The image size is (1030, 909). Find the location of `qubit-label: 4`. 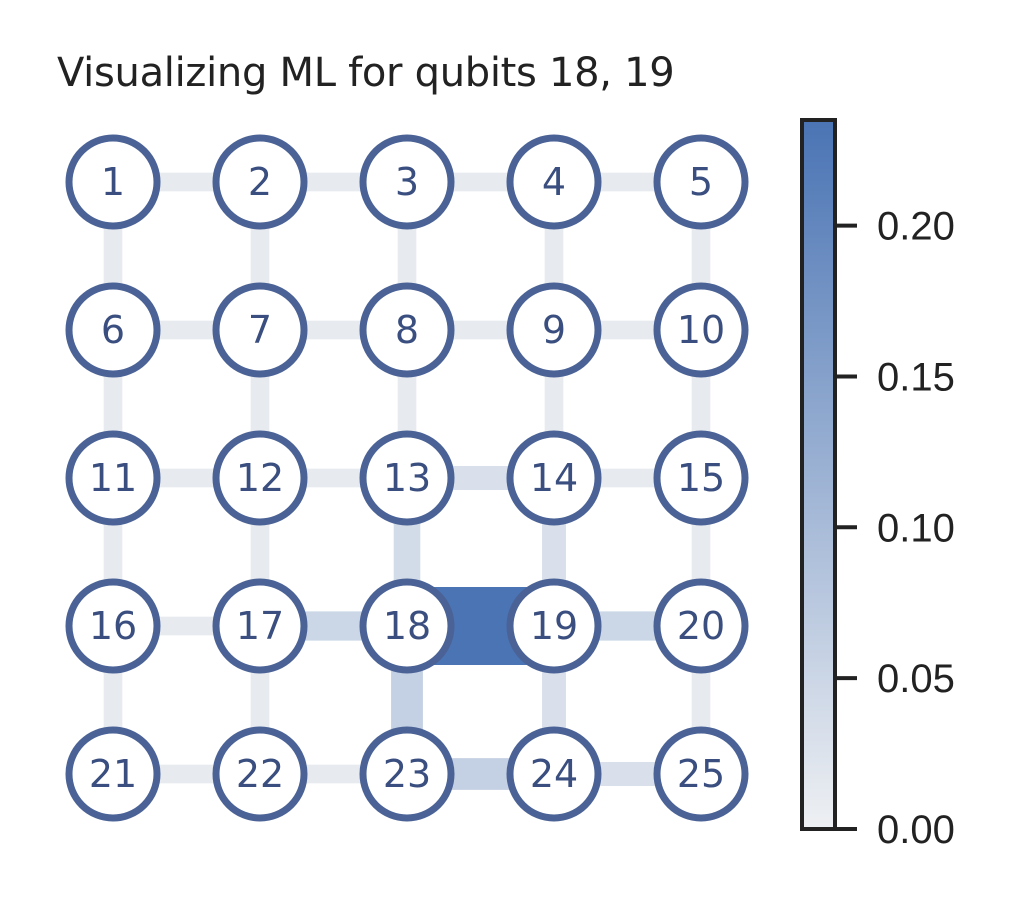

qubit-label: 4 is located at coordinates (554, 182).